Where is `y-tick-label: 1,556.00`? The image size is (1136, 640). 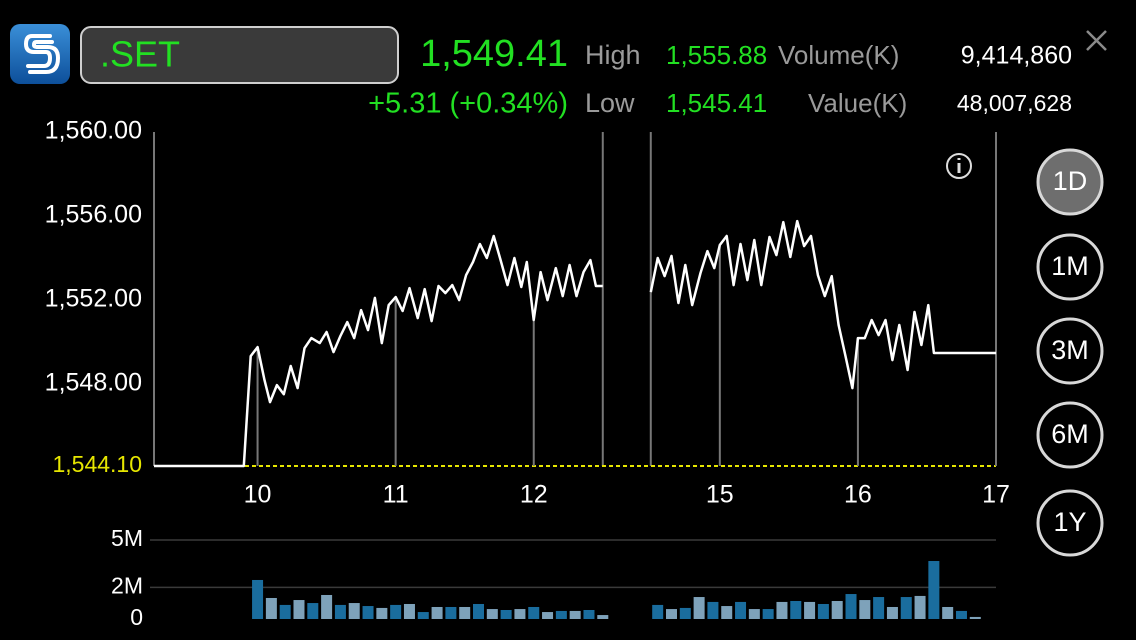 y-tick-label: 1,556.00 is located at coordinates (93, 215).